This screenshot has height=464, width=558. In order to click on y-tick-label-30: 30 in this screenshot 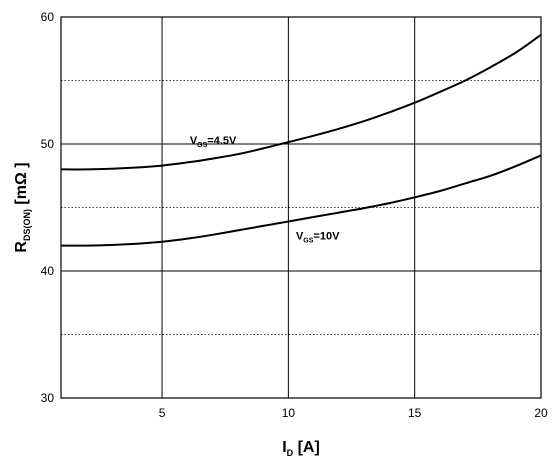, I will do `click(48, 398)`.